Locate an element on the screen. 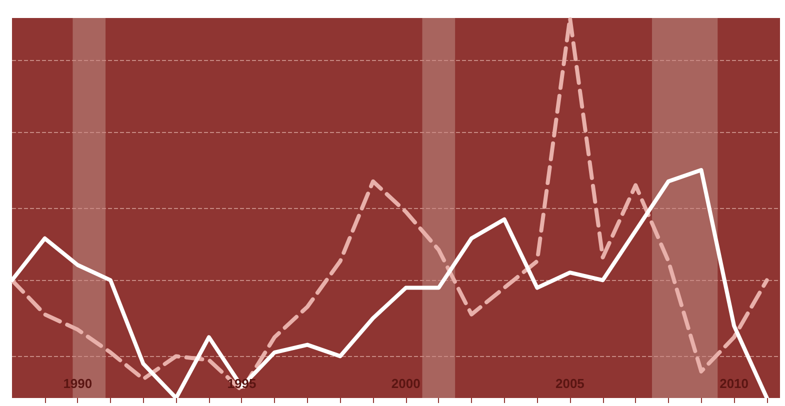  x-tick-label: 1990 is located at coordinates (77, 383).